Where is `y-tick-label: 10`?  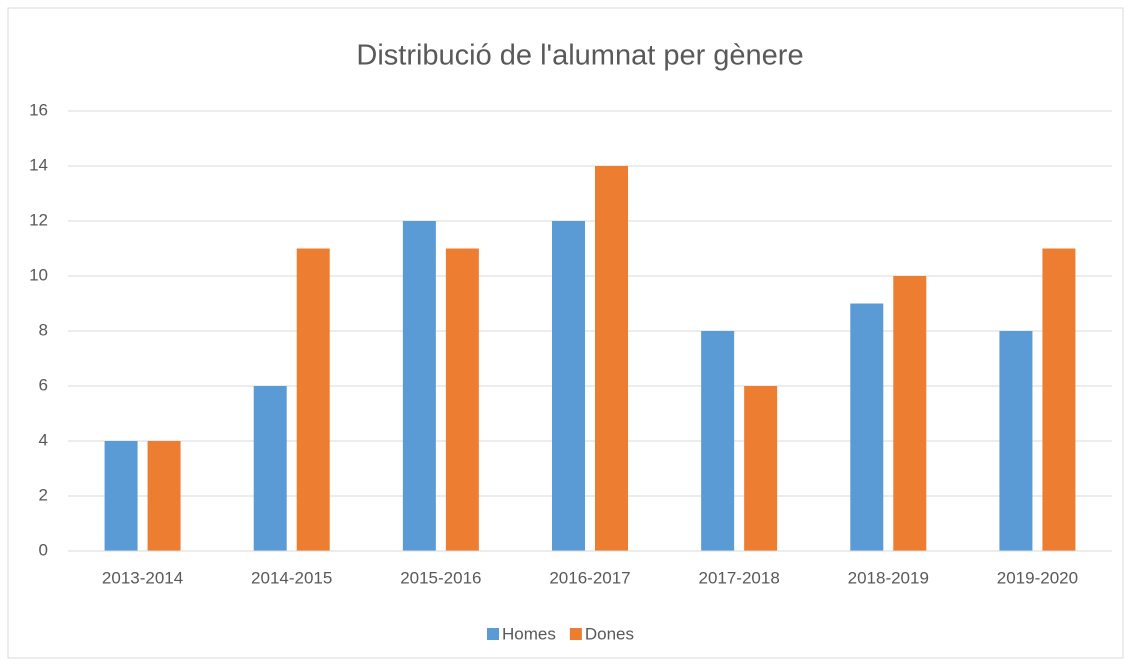 y-tick-label: 10 is located at coordinates (38, 274).